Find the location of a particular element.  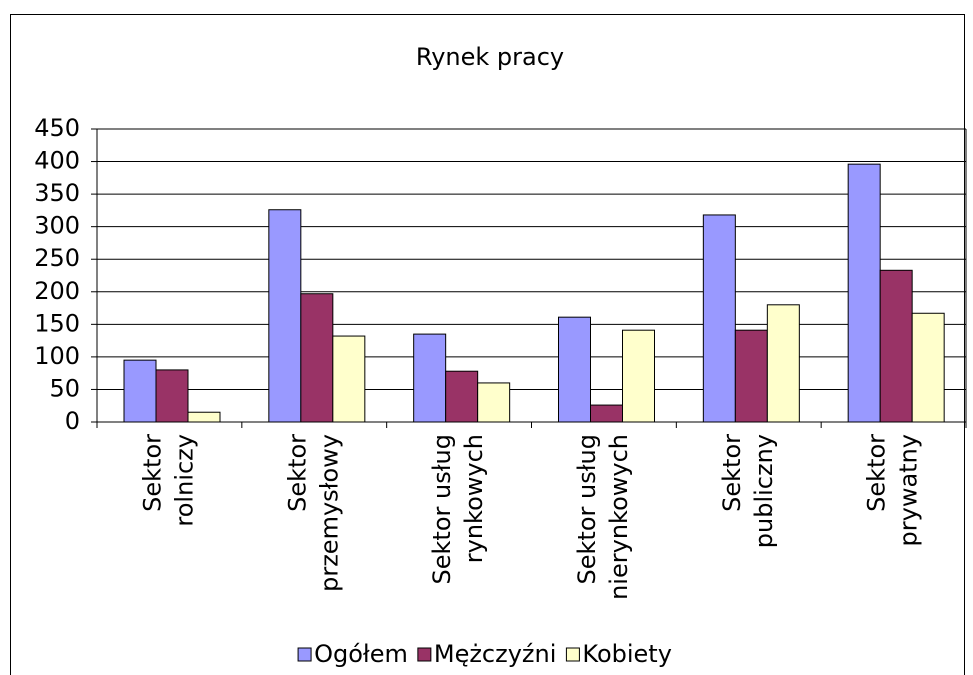

chart-title: Rynek pracy is located at coordinates (490, 57).